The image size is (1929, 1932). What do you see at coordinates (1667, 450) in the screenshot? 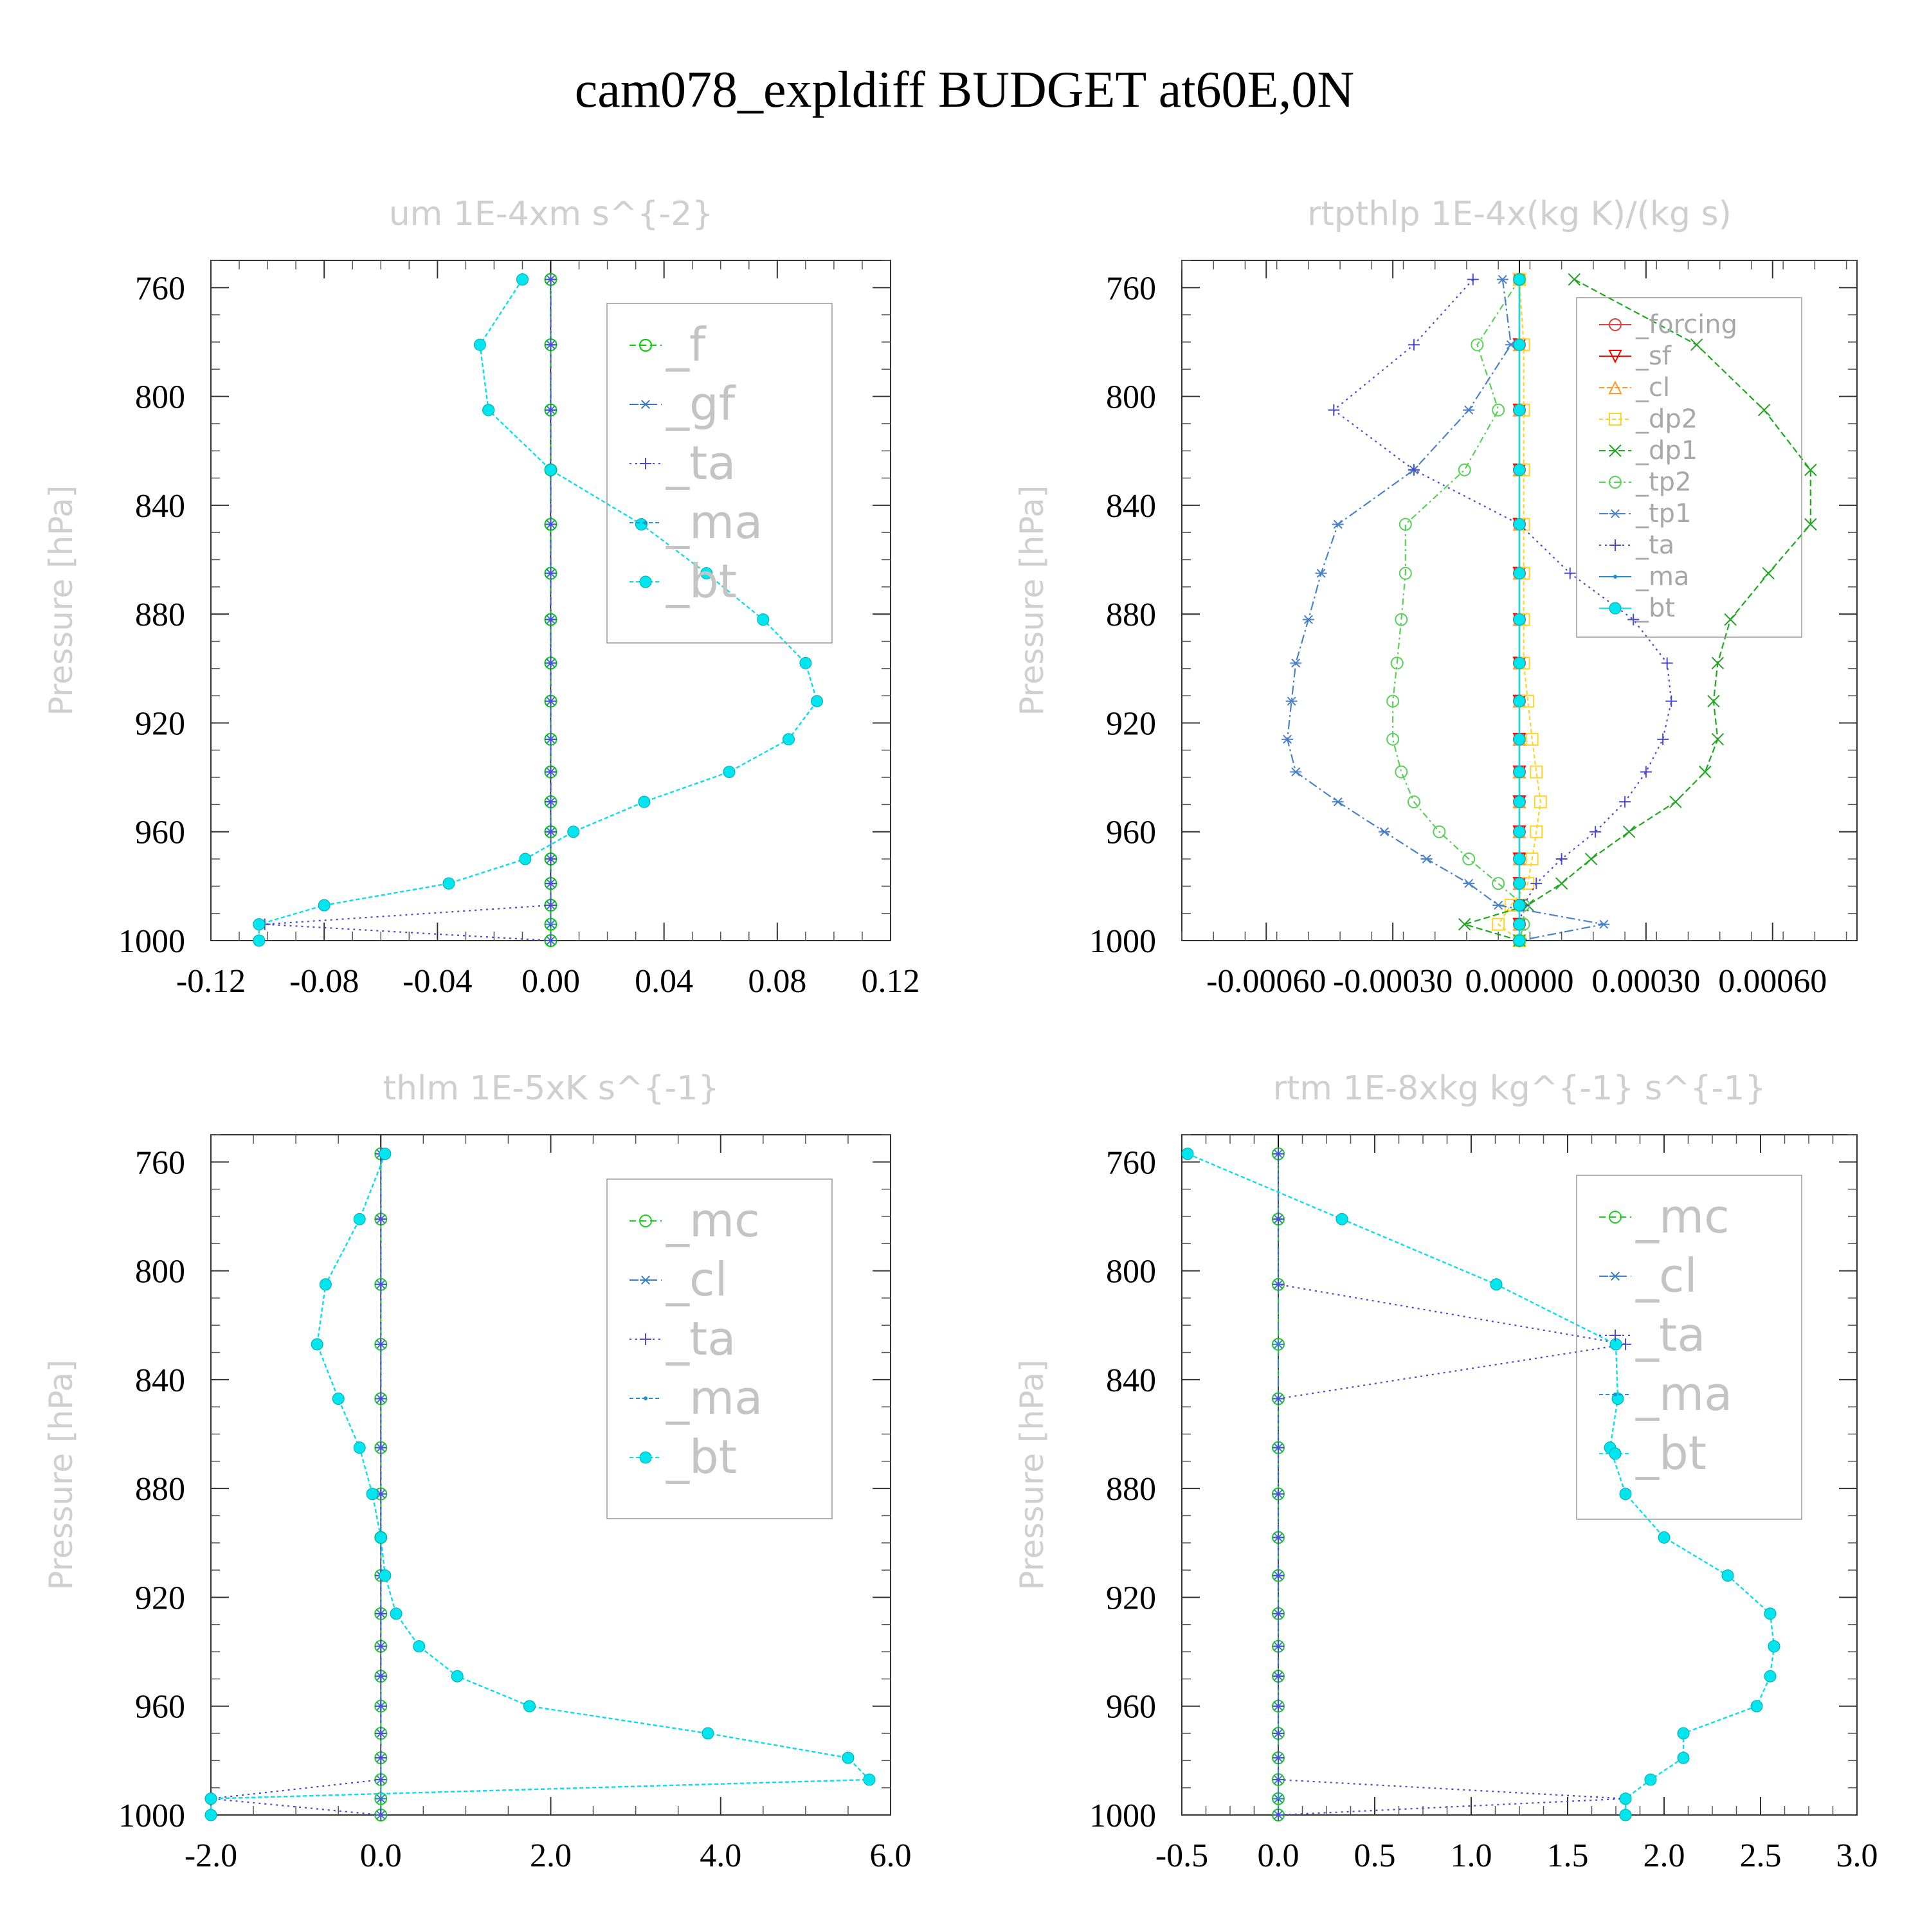
I see `legend-label: _dp1` at bounding box center [1667, 450].